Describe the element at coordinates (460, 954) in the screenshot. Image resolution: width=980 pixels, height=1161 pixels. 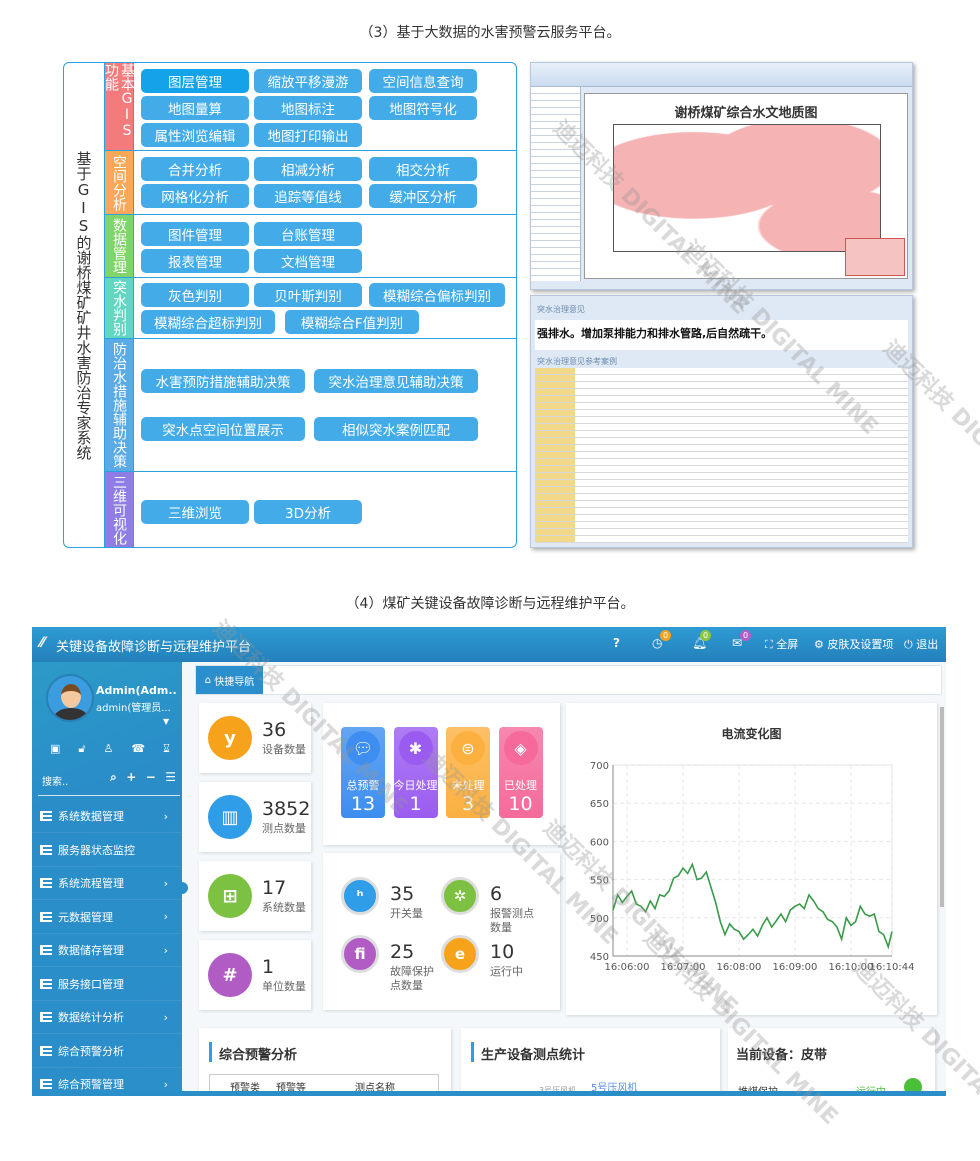
I see `ie-icon: e` at that location.